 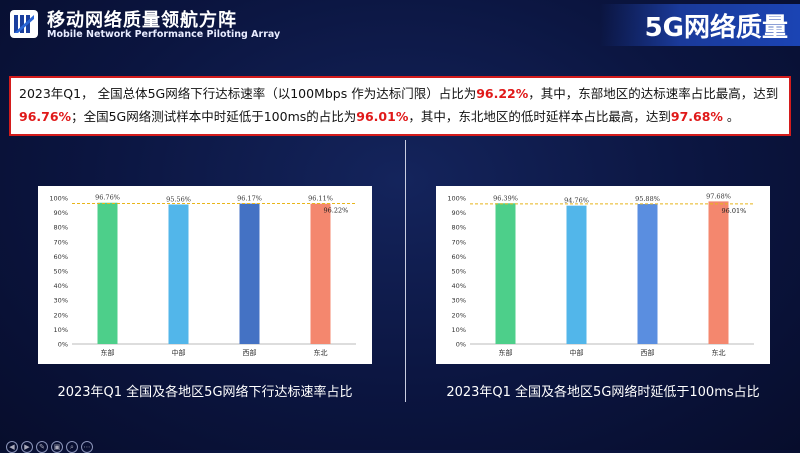 I want to click on more-options-icon: ⋯, so click(x=87, y=447).